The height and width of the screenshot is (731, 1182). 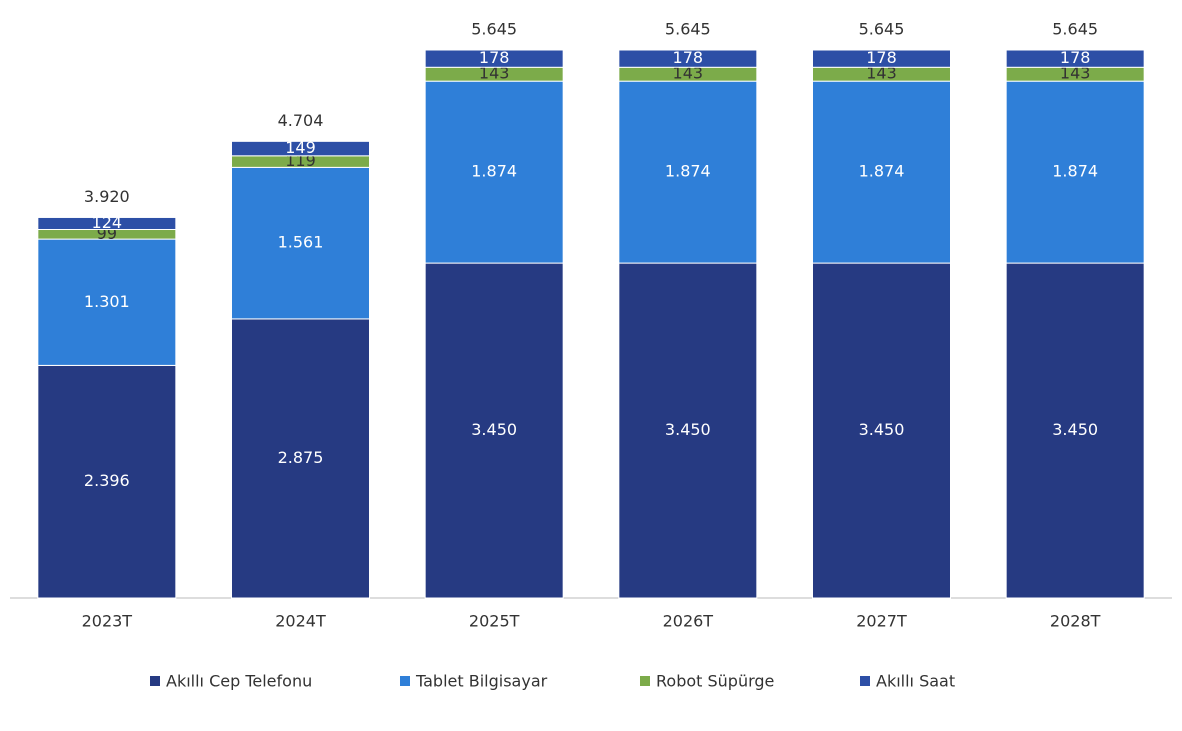 I want to click on data-label: 1.561, so click(x=301, y=242).